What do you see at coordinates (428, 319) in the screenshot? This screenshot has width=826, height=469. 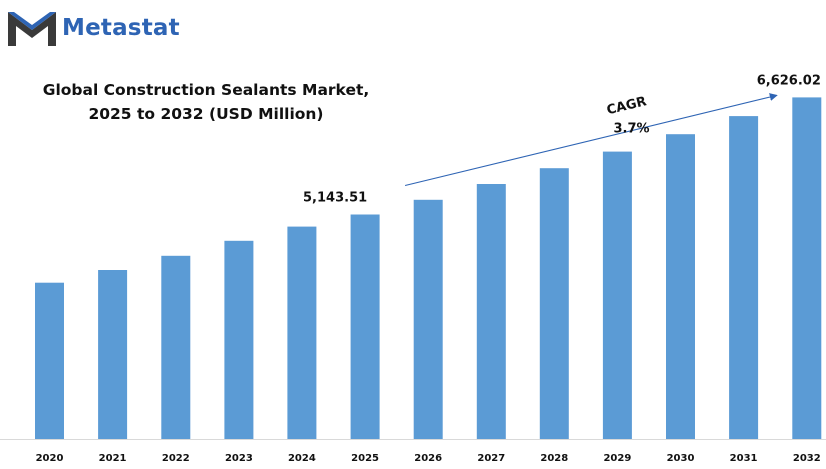 I see `bar-2026` at bounding box center [428, 319].